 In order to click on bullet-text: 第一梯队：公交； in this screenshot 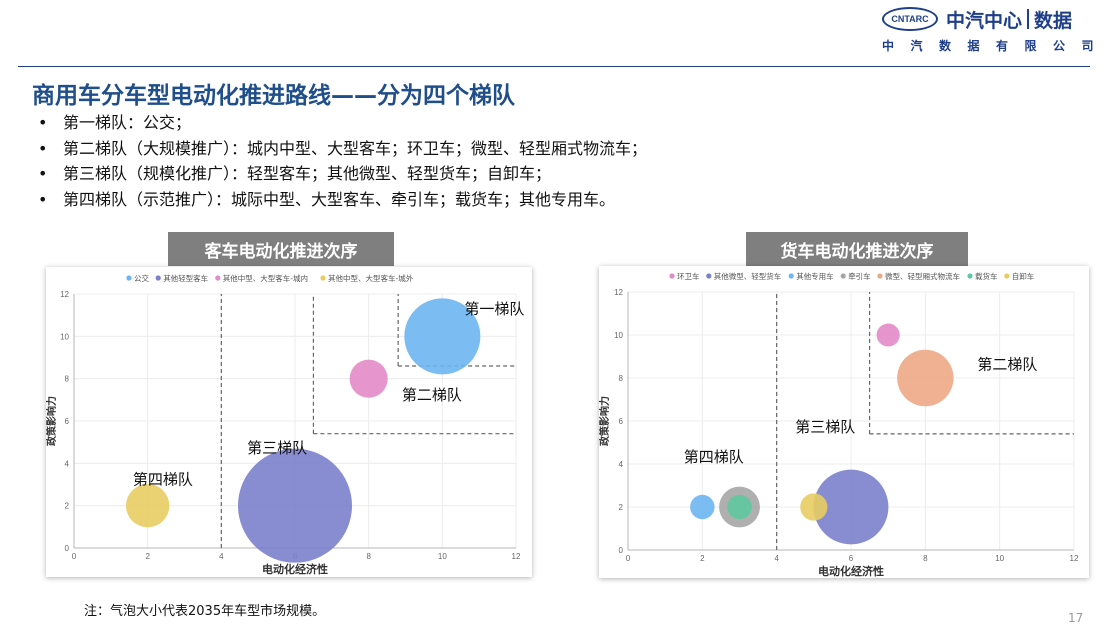, I will do `click(127, 122)`.